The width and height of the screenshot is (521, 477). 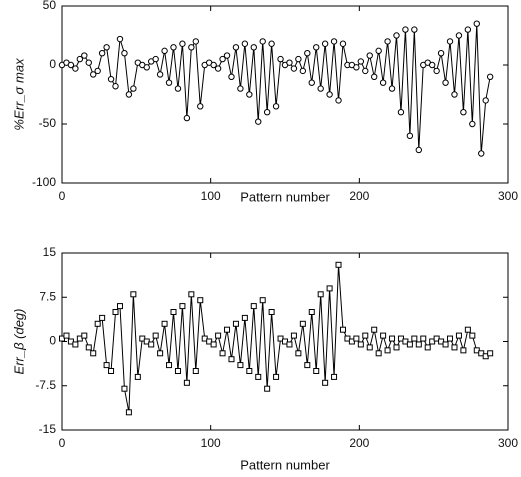 What do you see at coordinates (211, 196) in the screenshot?
I see `x-tick-label: 100` at bounding box center [211, 196].